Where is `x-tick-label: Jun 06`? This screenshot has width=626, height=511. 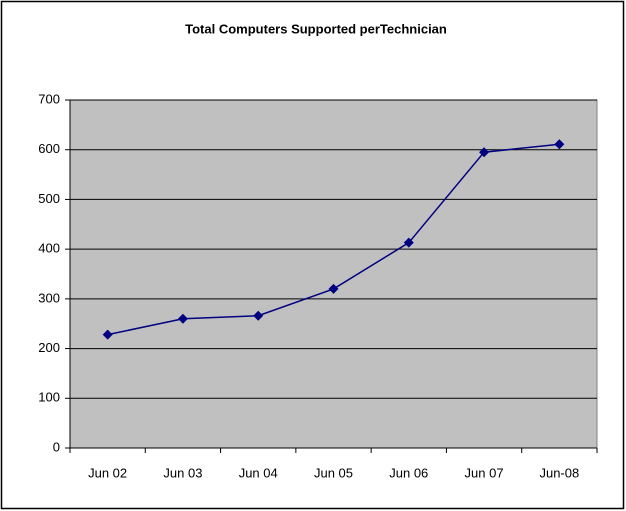
x-tick-label: Jun 06 is located at coordinates (408, 472).